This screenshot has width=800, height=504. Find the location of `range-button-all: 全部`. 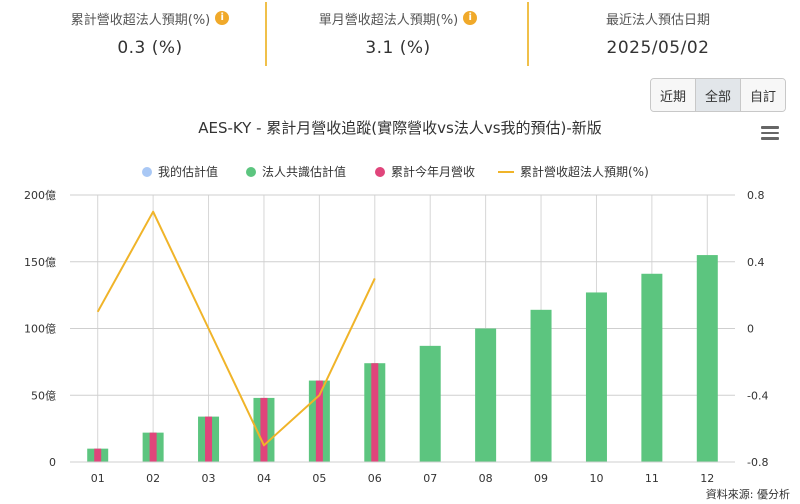

range-button-all: 全部 is located at coordinates (719, 95).